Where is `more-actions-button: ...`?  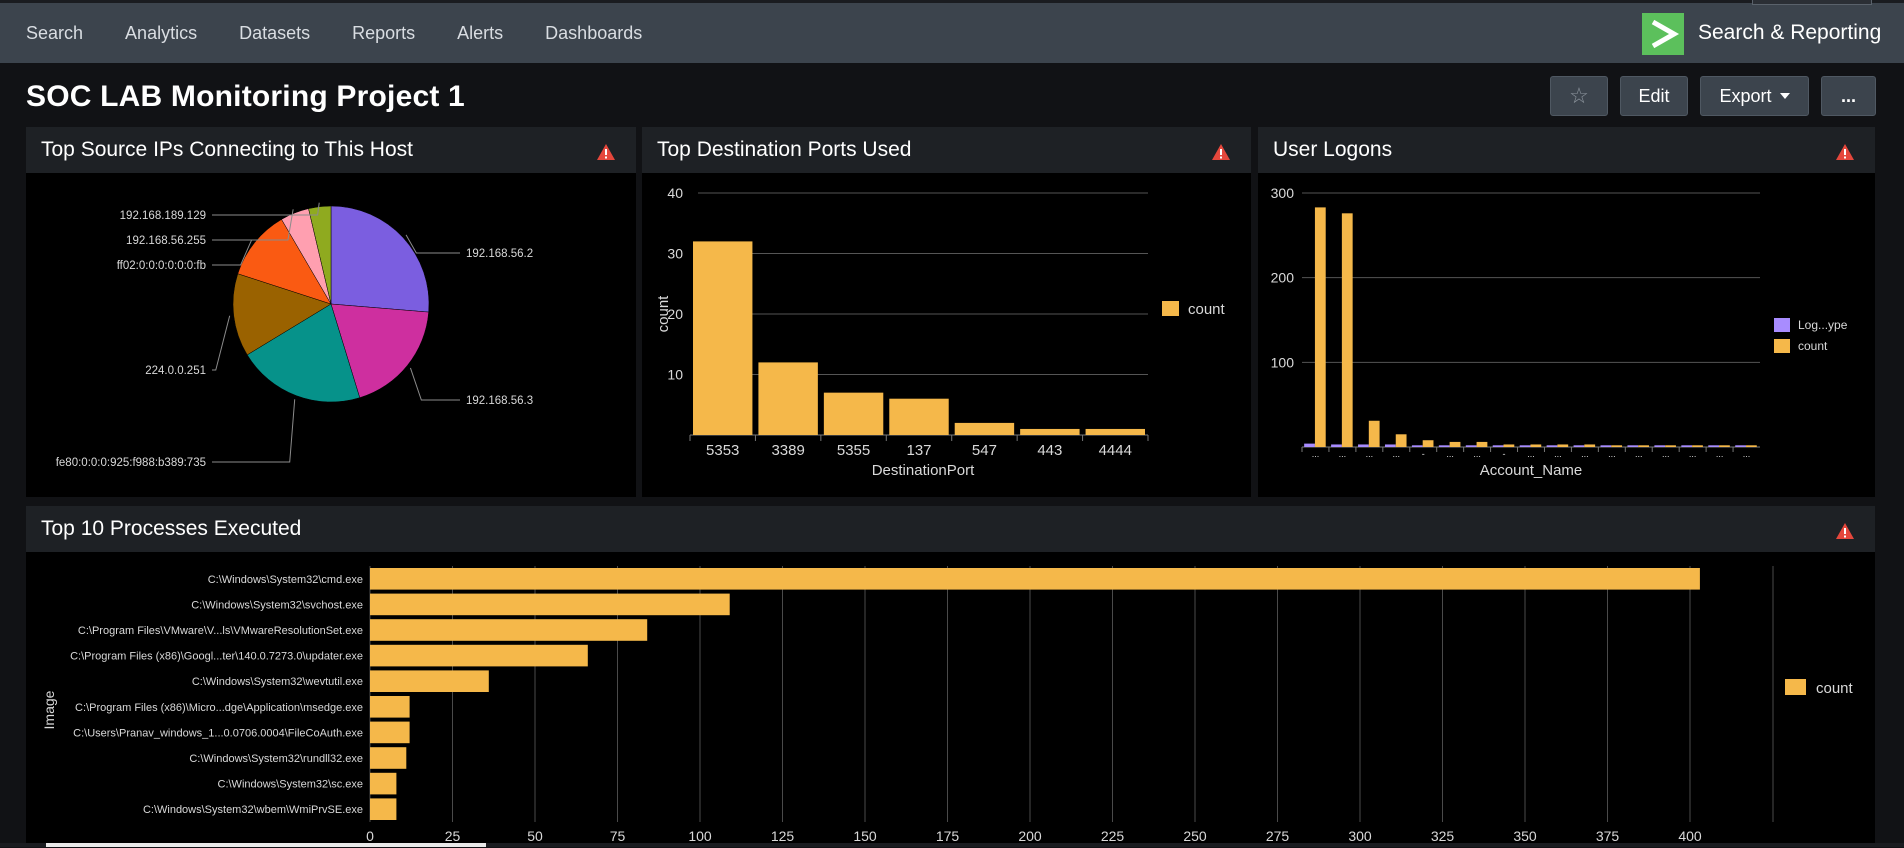 more-actions-button: ... is located at coordinates (1848, 96).